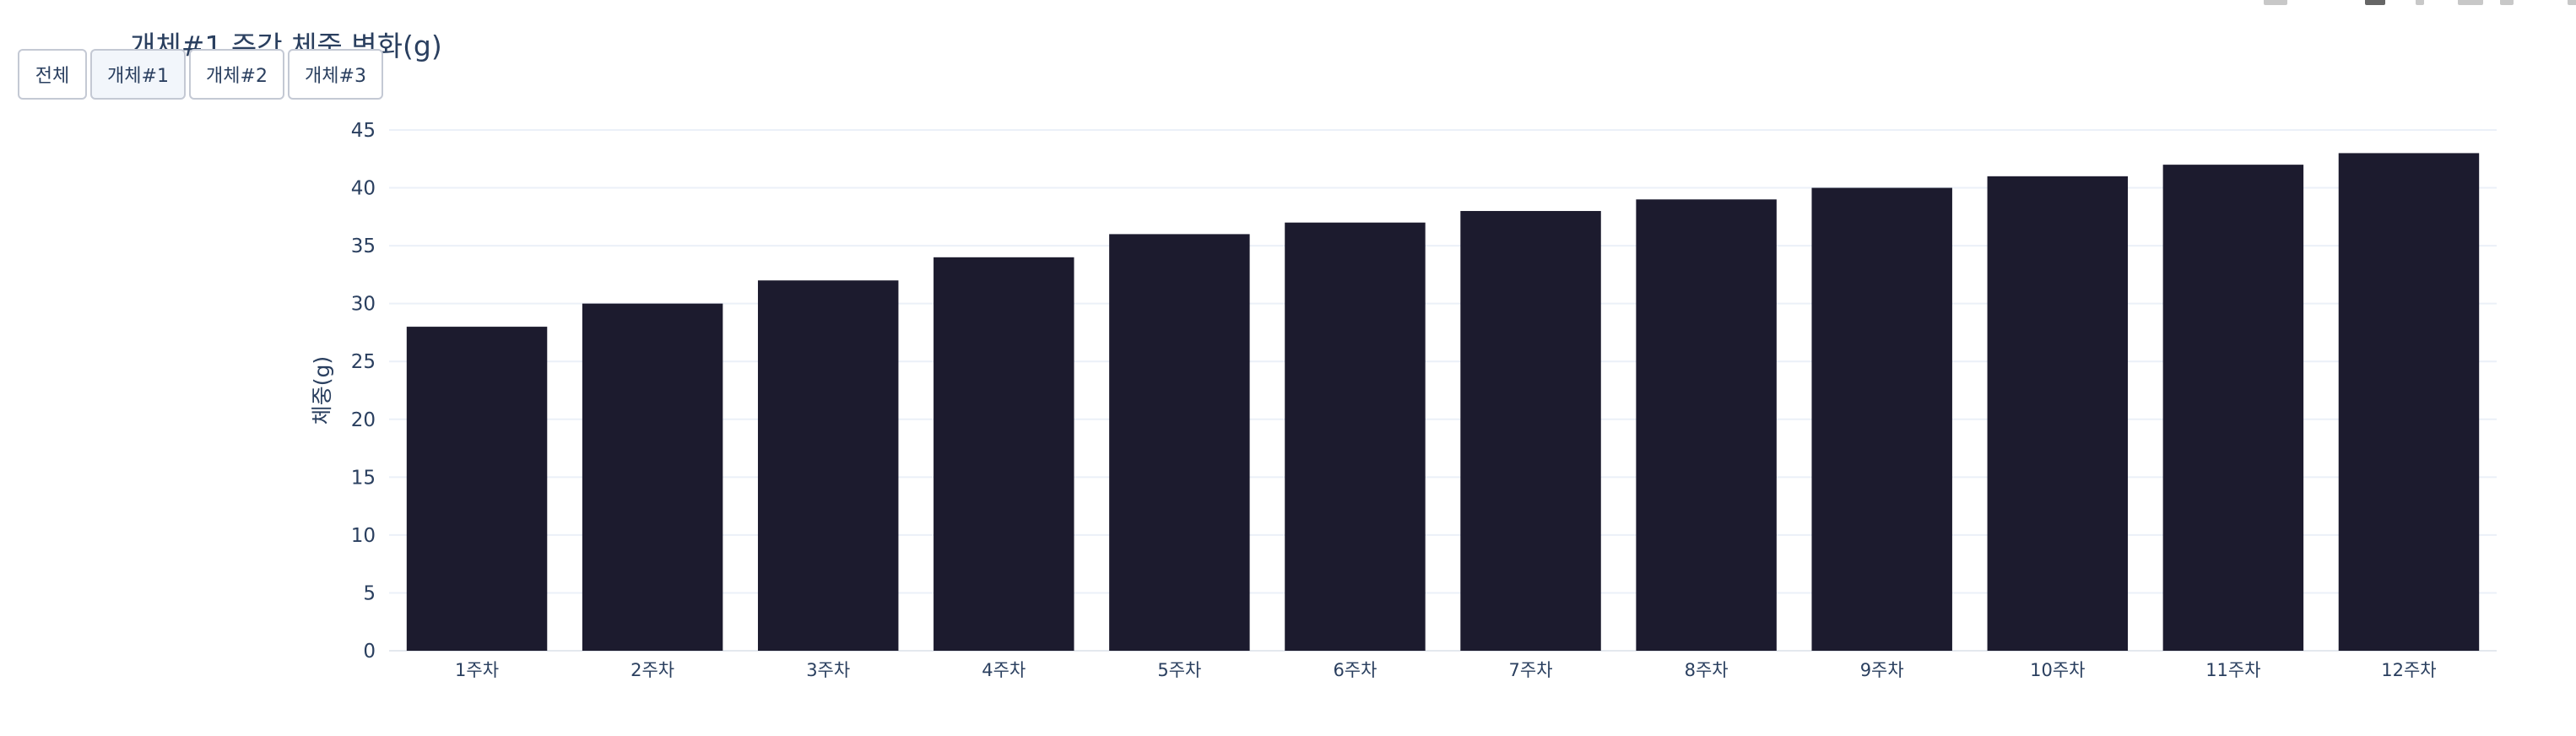 This screenshot has width=2576, height=736. What do you see at coordinates (1355, 670) in the screenshot?
I see `x-tick-label: 6주차` at bounding box center [1355, 670].